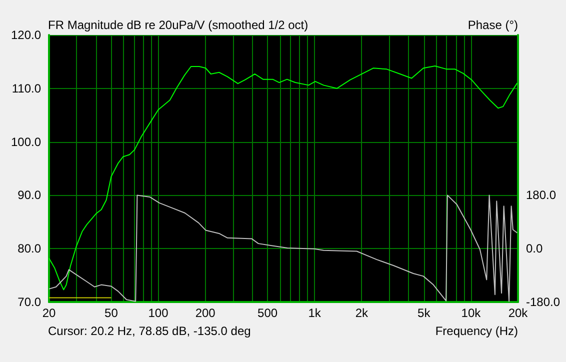  What do you see at coordinates (30, 249) in the screenshot?
I see `y-tick-label: 80.0` at bounding box center [30, 249].